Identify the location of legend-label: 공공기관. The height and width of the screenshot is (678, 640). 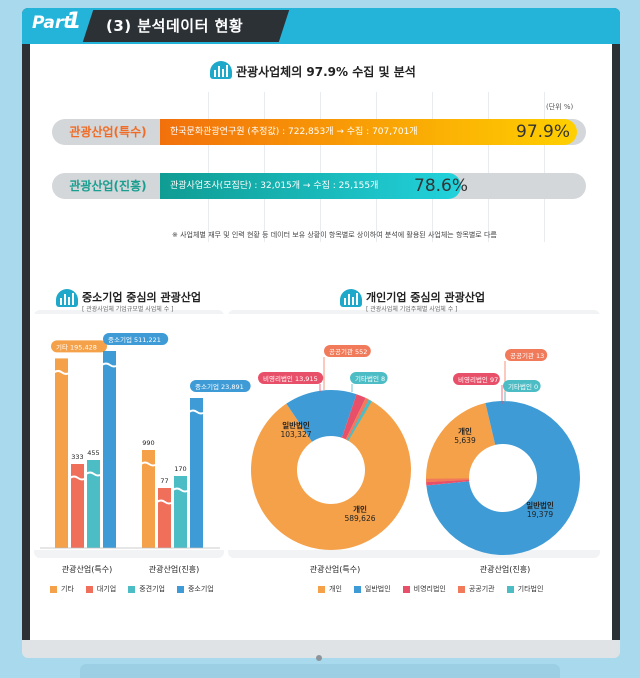
(481, 589).